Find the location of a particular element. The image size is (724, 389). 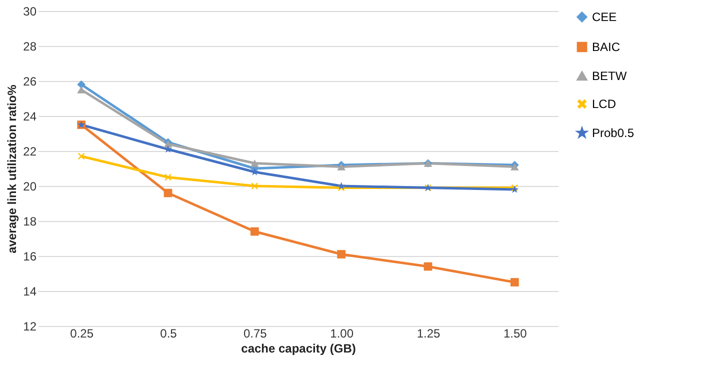

legend-label: BETW is located at coordinates (610, 76).